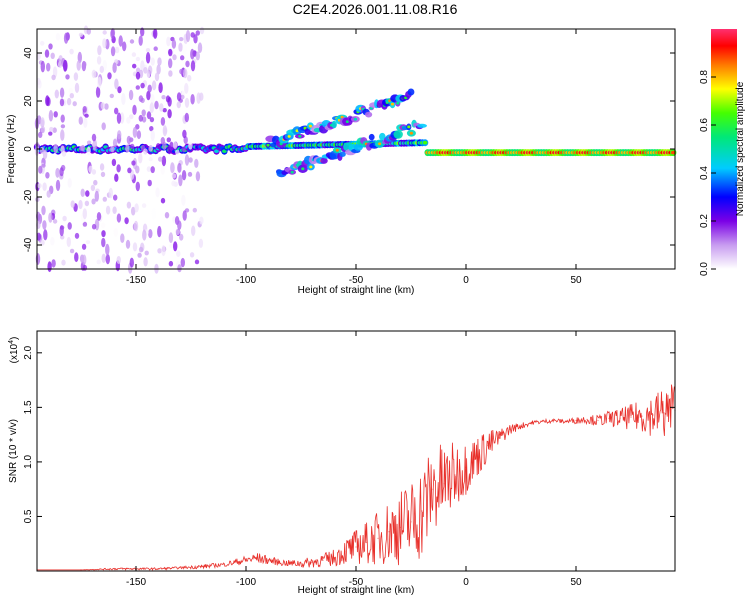  I want to click on y-tick-label: 40, so click(28, 53).